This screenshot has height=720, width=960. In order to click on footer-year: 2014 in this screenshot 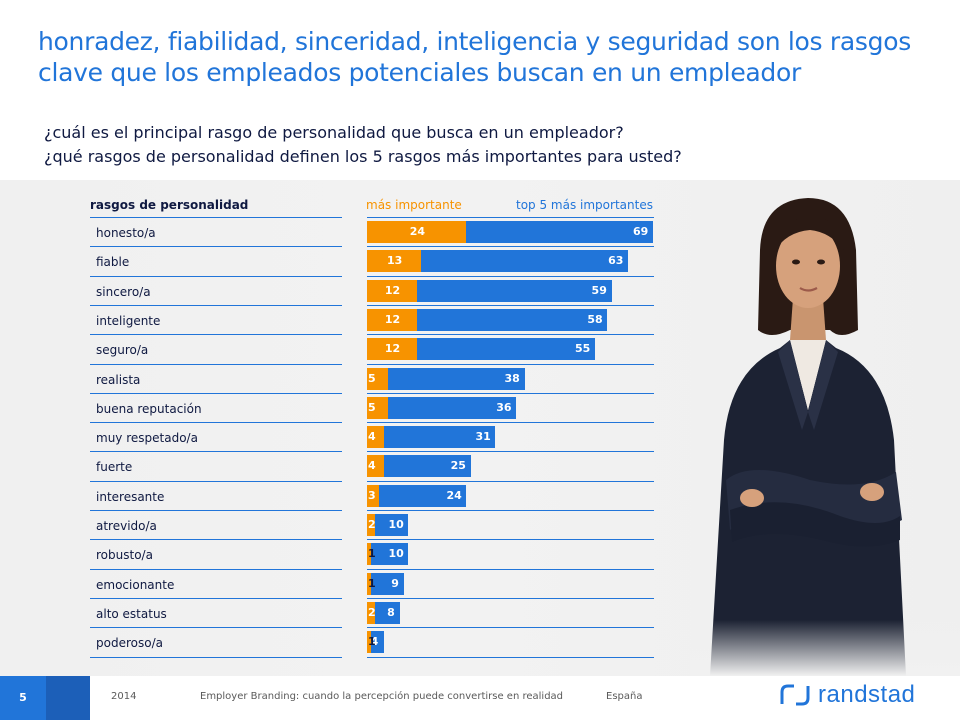, I will do `click(124, 696)`.